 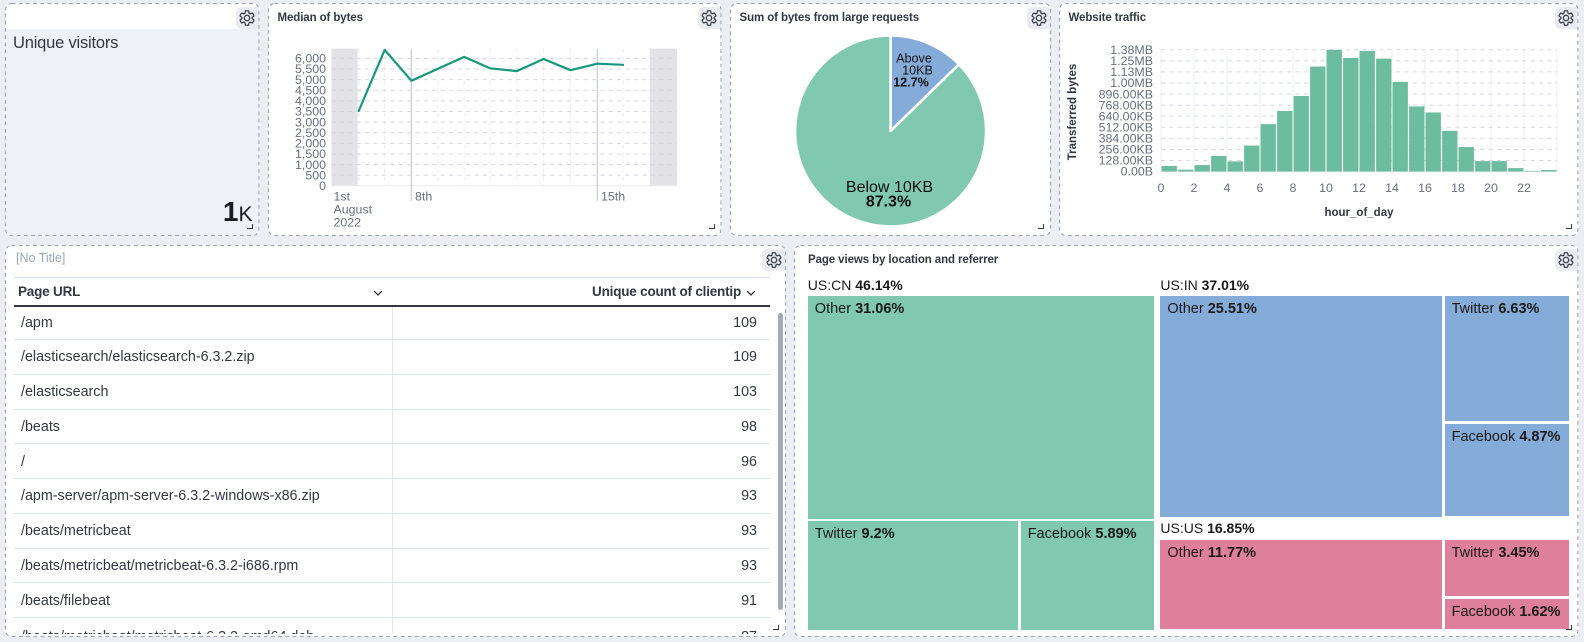 I want to click on svg-text: 12, so click(x=1359, y=188).